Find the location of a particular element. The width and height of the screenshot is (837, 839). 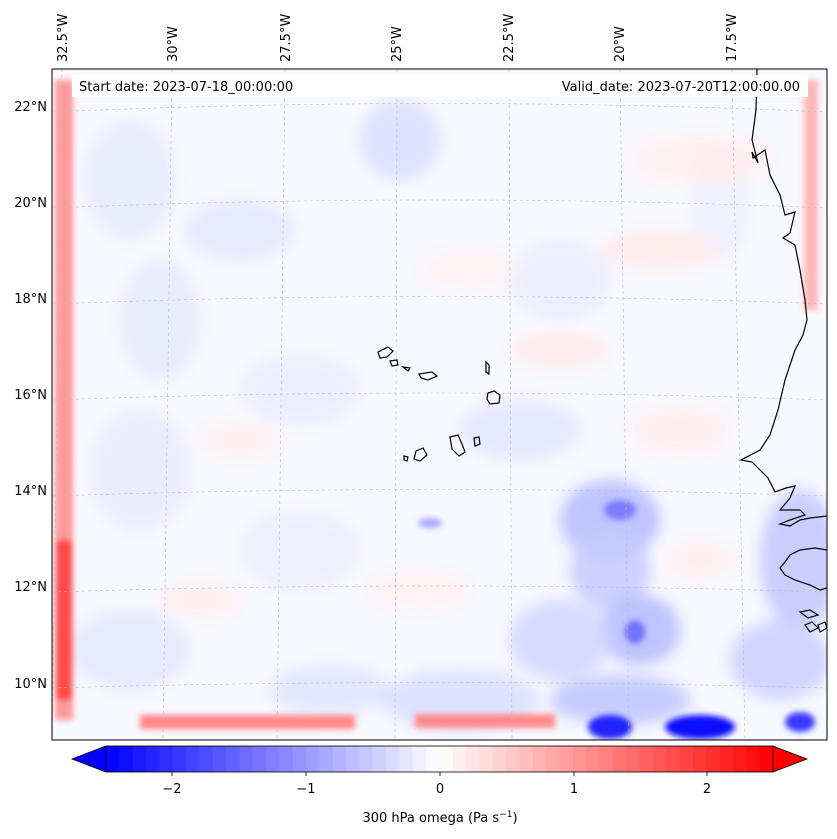

colorbar-tick-label: 1 is located at coordinates (574, 789).